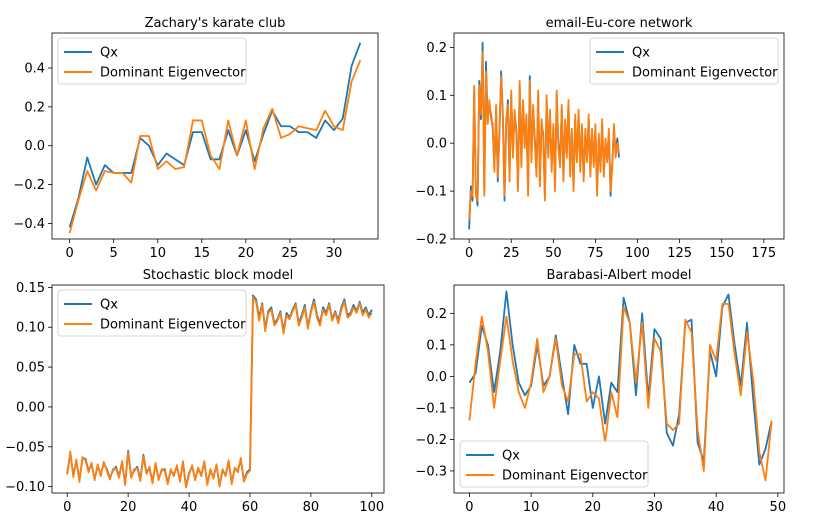  I want to click on x-tick-label: 150, so click(721, 253).